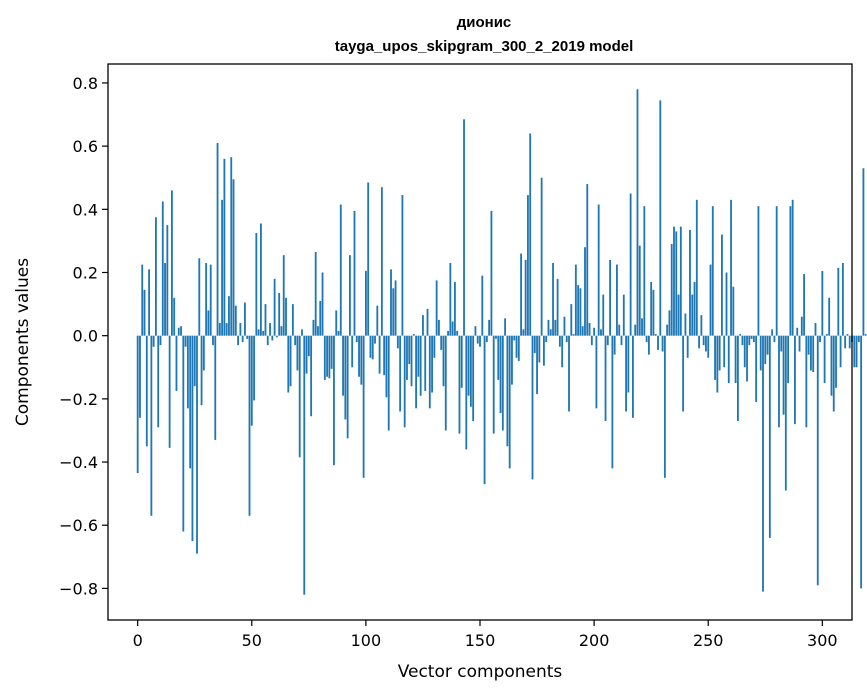 This screenshot has height=696, width=867. I want to click on y-tick-label: −0.2, so click(78, 399).